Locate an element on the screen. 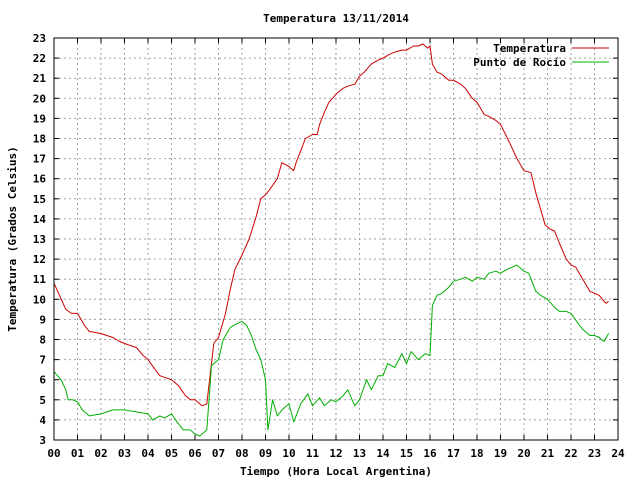 The image size is (640, 480). y-tick-labels: 3 4 5 6 7 8 9 10 11 12 13 14 15 16 17 18 19 20 21 22 23 is located at coordinates (40, 239).